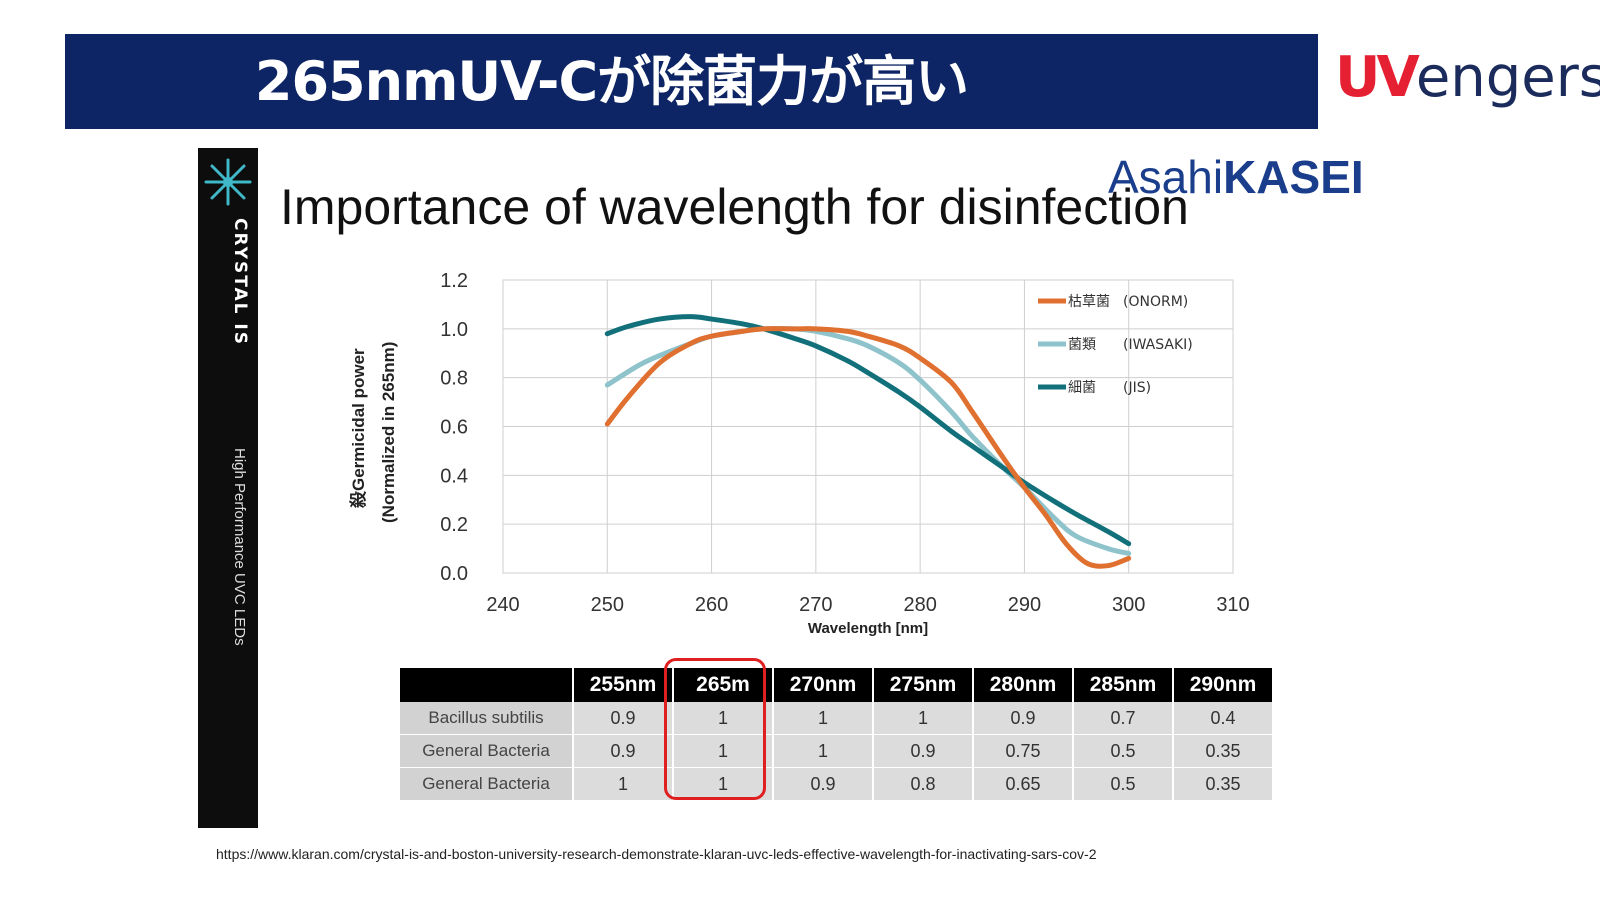 Image resolution: width=1600 pixels, height=900 pixels. What do you see at coordinates (1082, 345) in the screenshot?
I see `legend-label: 菌類` at bounding box center [1082, 345].